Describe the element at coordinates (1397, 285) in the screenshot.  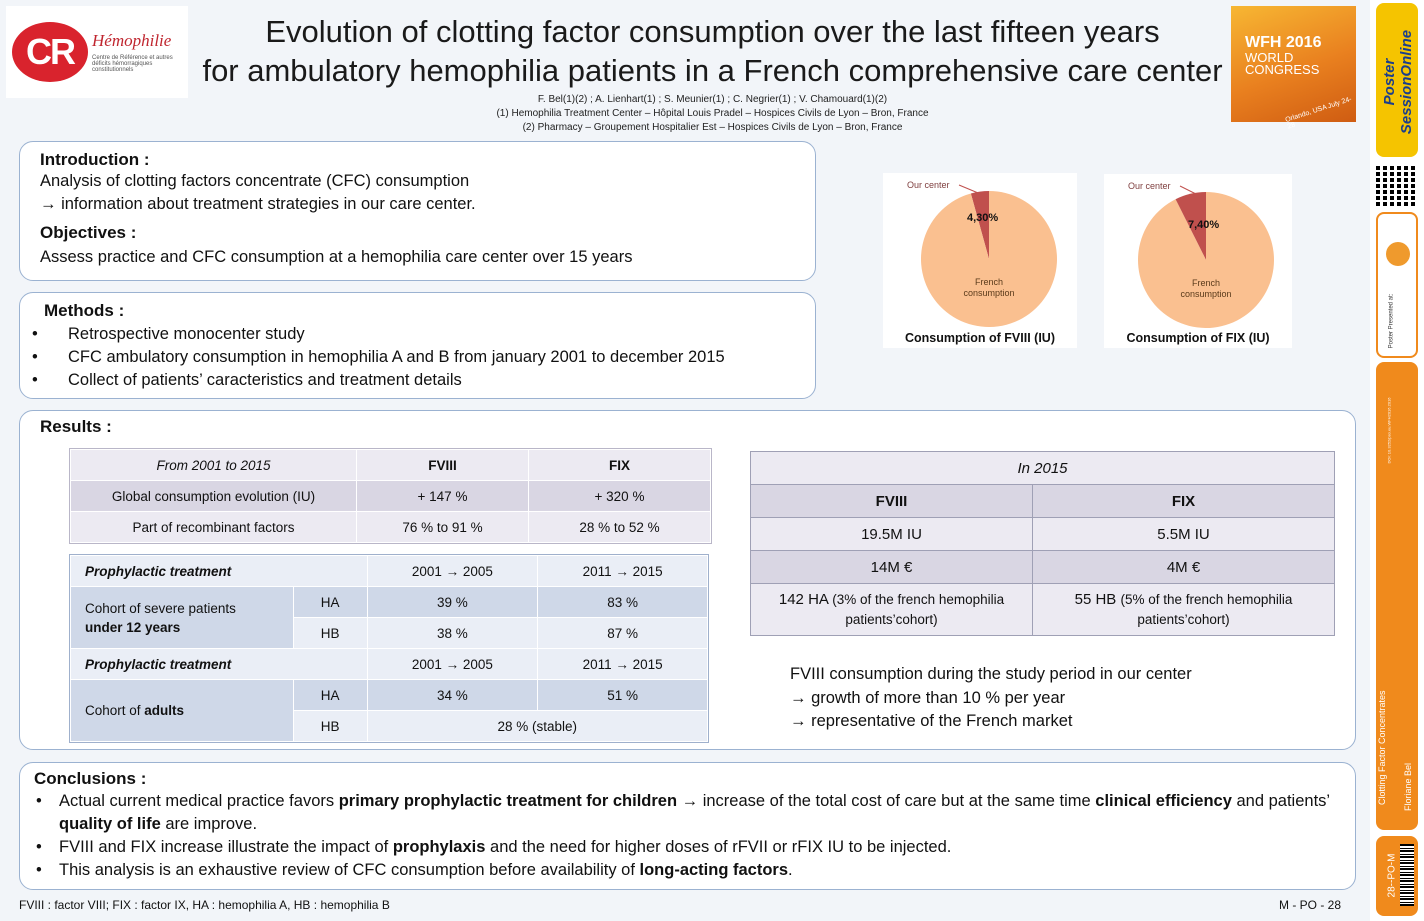
I see `presented-at-badge: Poster Presented at:` at that location.